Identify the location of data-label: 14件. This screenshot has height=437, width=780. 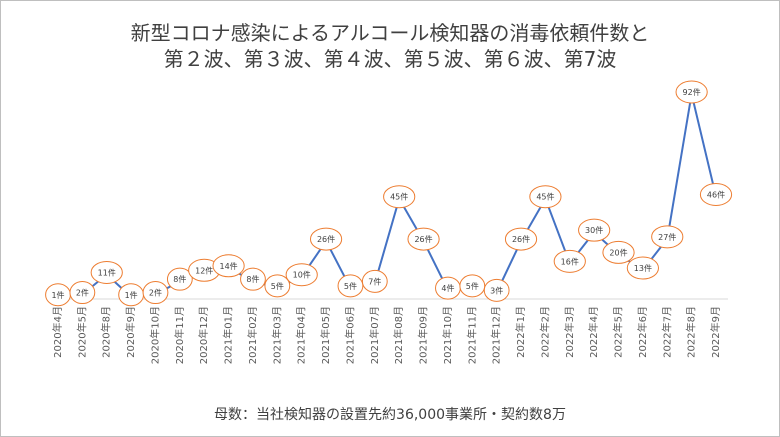
(228, 266).